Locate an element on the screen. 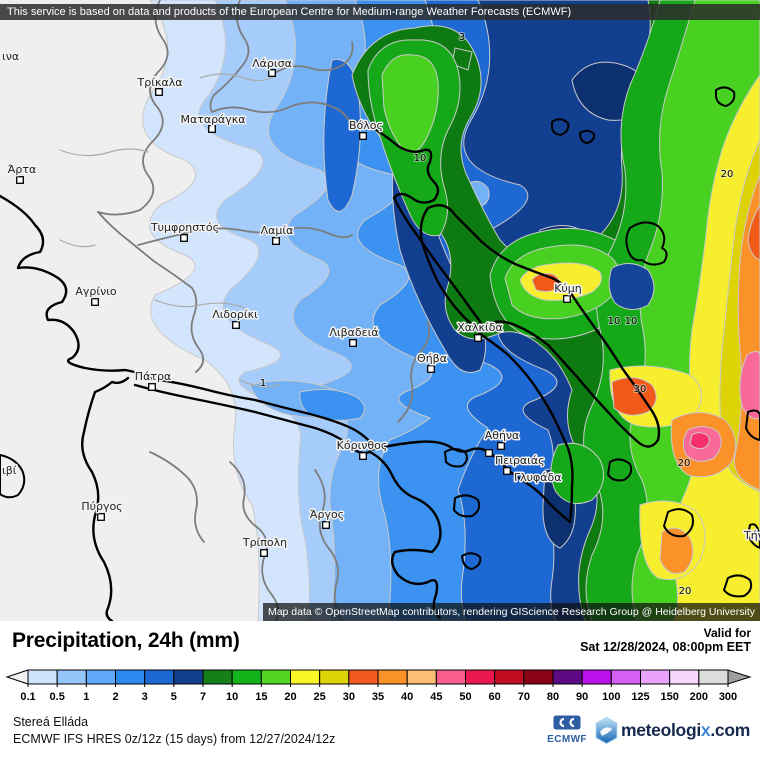  city-label: Άρτα is located at coordinates (22, 169).